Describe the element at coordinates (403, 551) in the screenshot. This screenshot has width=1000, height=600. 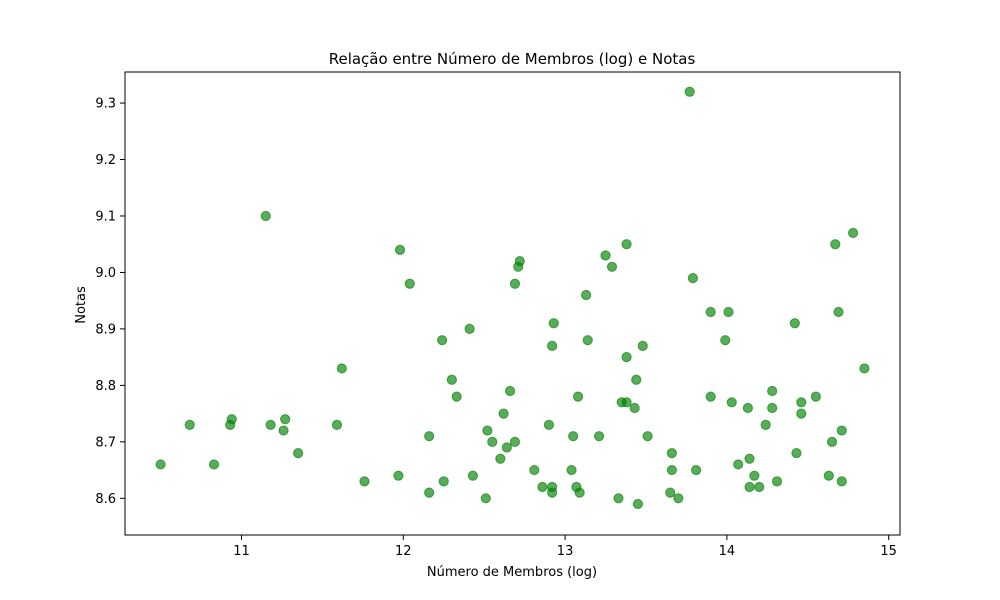
I see `x-tick-label: 12` at that location.